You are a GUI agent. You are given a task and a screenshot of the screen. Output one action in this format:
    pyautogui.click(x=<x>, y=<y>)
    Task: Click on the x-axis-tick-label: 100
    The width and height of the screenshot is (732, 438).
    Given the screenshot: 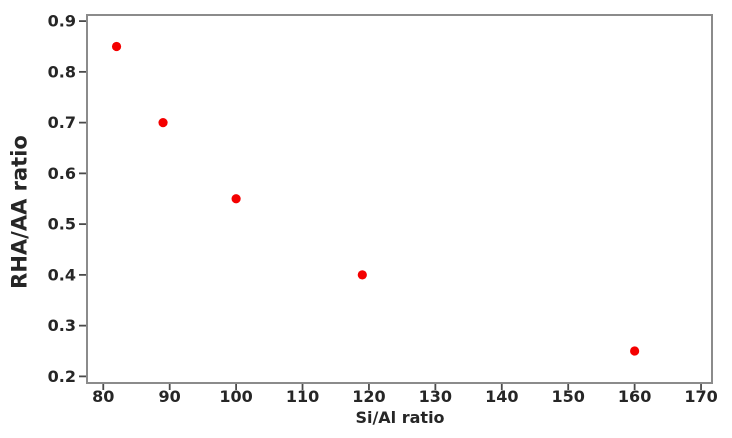 What is the action you would take?
    pyautogui.click(x=235, y=396)
    